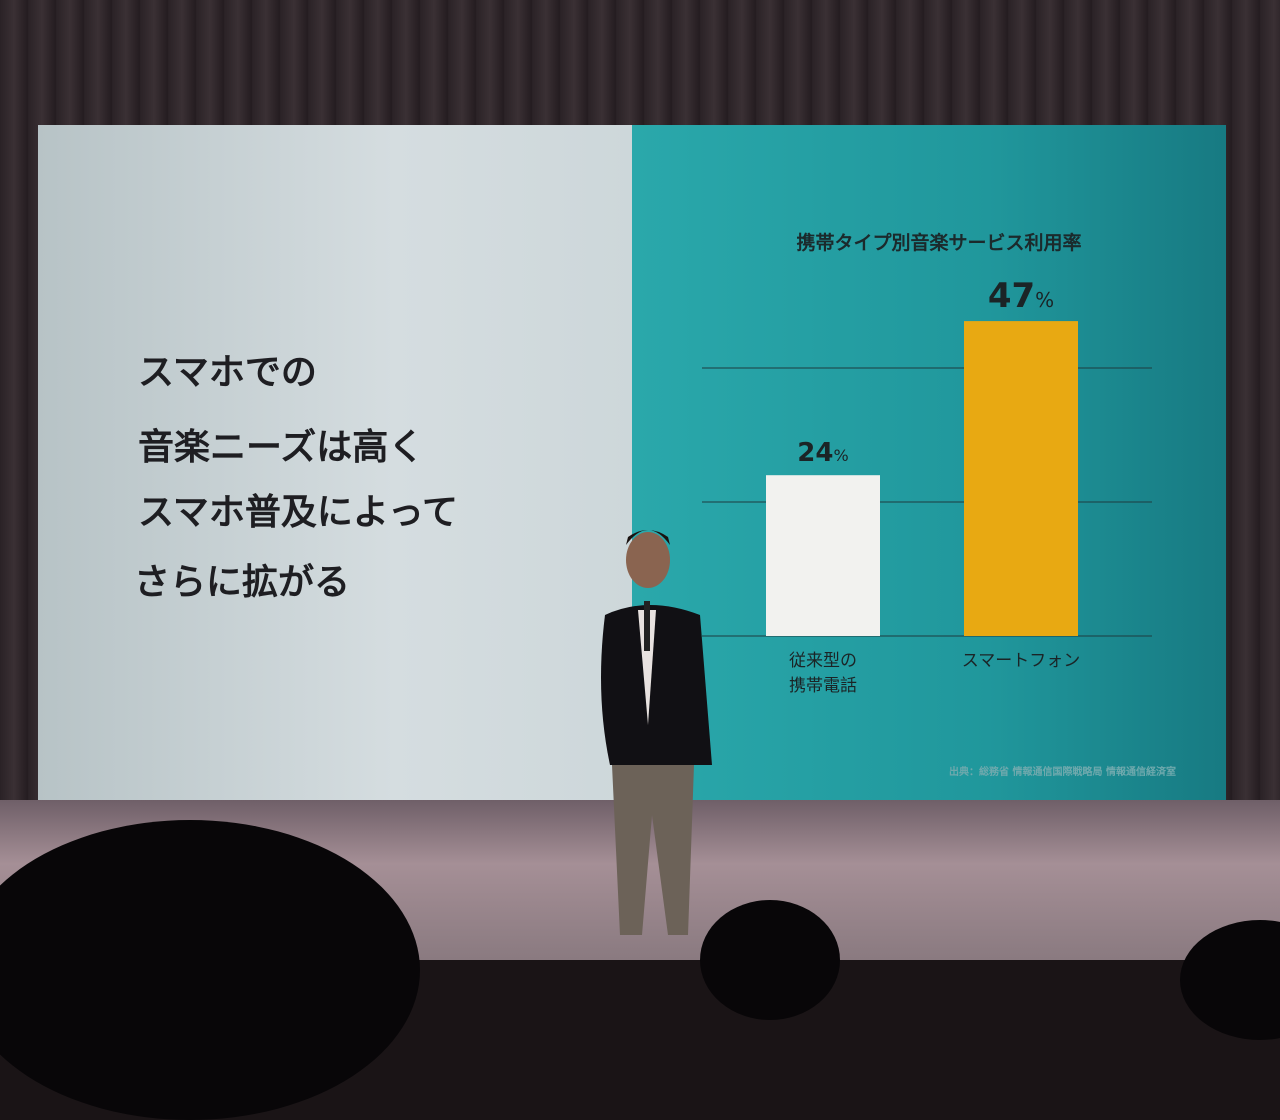 The height and width of the screenshot is (1120, 1280). Describe the element at coordinates (227, 372) in the screenshot. I see `message-line: スマホでの` at that location.